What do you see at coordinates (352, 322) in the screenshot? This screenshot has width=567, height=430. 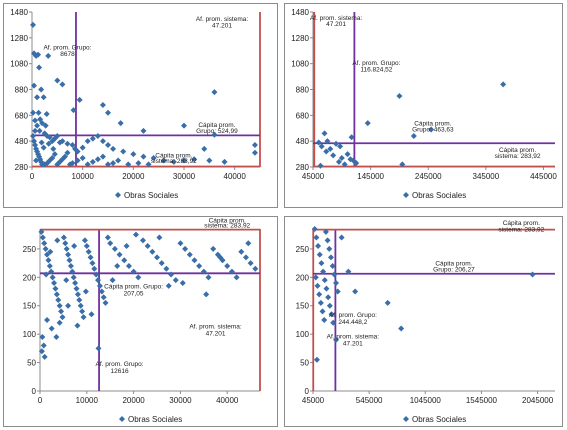 I see `annotation-label: 244.448,2` at bounding box center [352, 322].